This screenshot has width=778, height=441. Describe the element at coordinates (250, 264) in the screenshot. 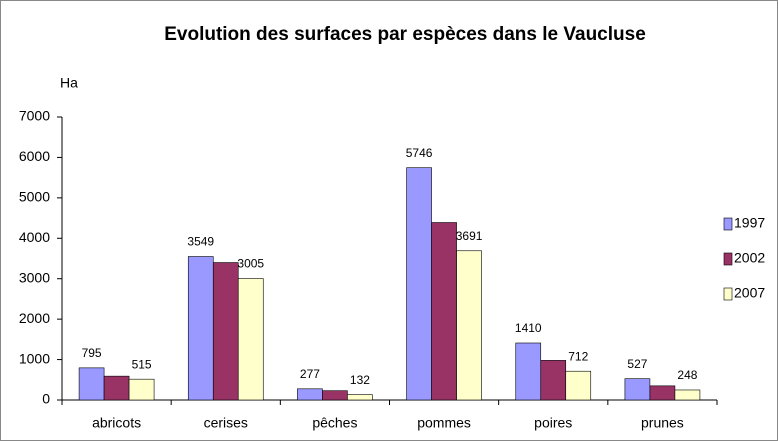

I see `data-label: 3005` at that location.